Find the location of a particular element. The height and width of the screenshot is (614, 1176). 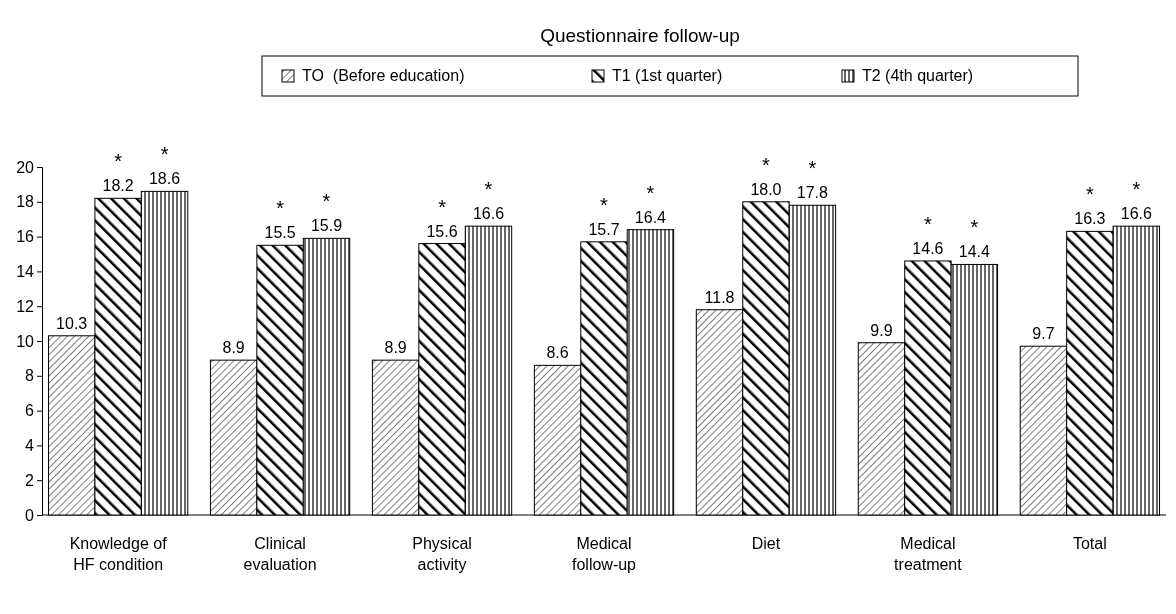

x-tick-label: Medical treatment is located at coordinates (928, 554).